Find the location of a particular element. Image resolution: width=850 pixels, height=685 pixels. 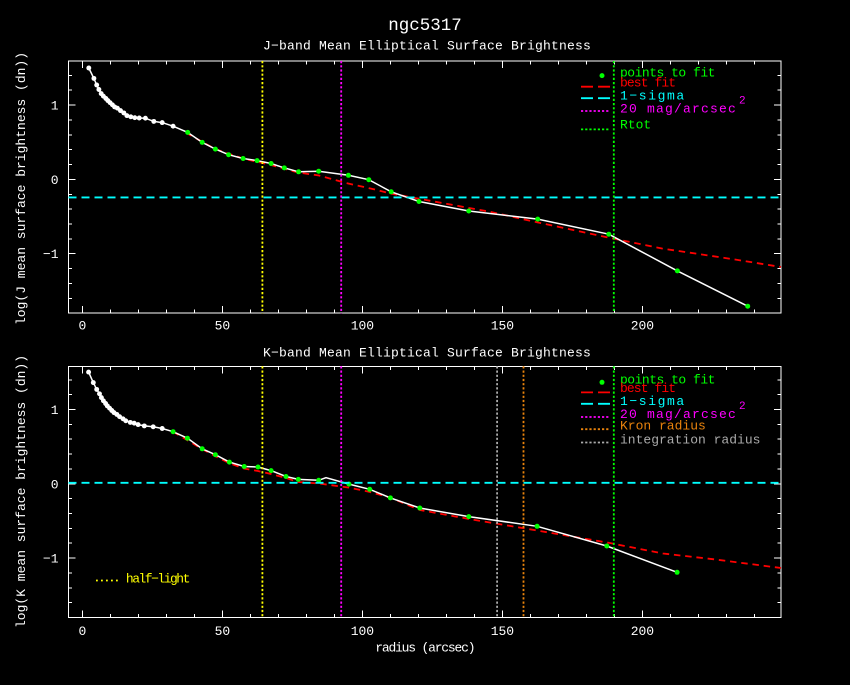

svg-text:log(K mean surface brightness: log(K mean surface brightness (dn)) is located at coordinates (21, 491).